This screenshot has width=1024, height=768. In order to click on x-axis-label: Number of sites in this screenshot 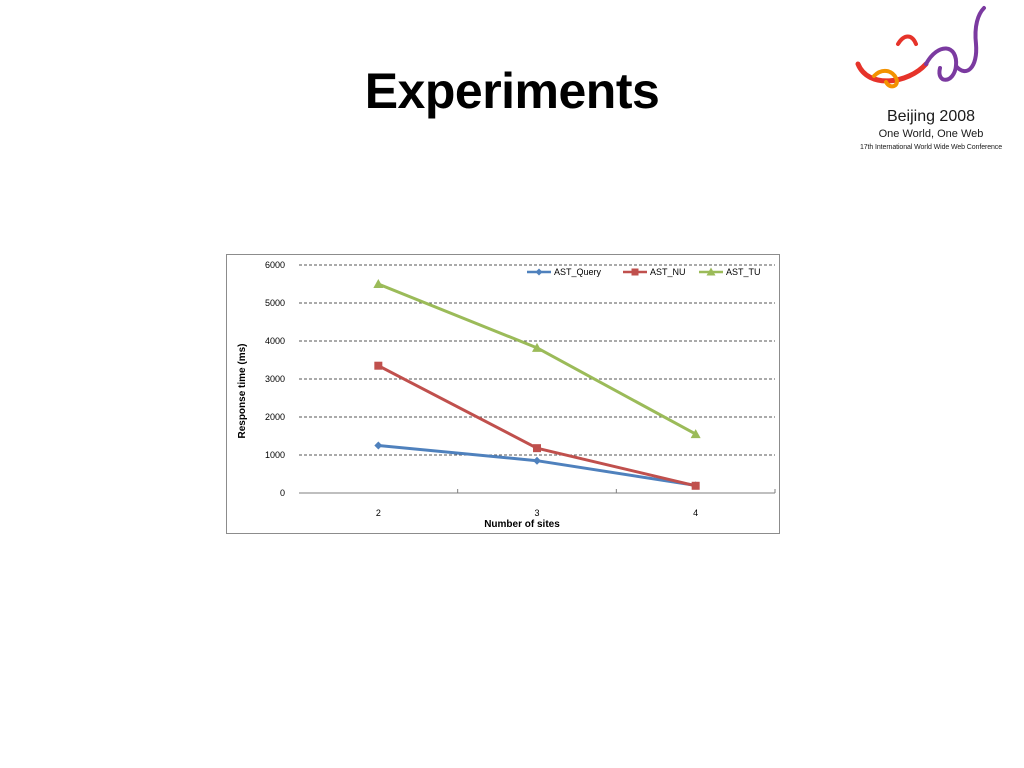, I will do `click(522, 524)`.